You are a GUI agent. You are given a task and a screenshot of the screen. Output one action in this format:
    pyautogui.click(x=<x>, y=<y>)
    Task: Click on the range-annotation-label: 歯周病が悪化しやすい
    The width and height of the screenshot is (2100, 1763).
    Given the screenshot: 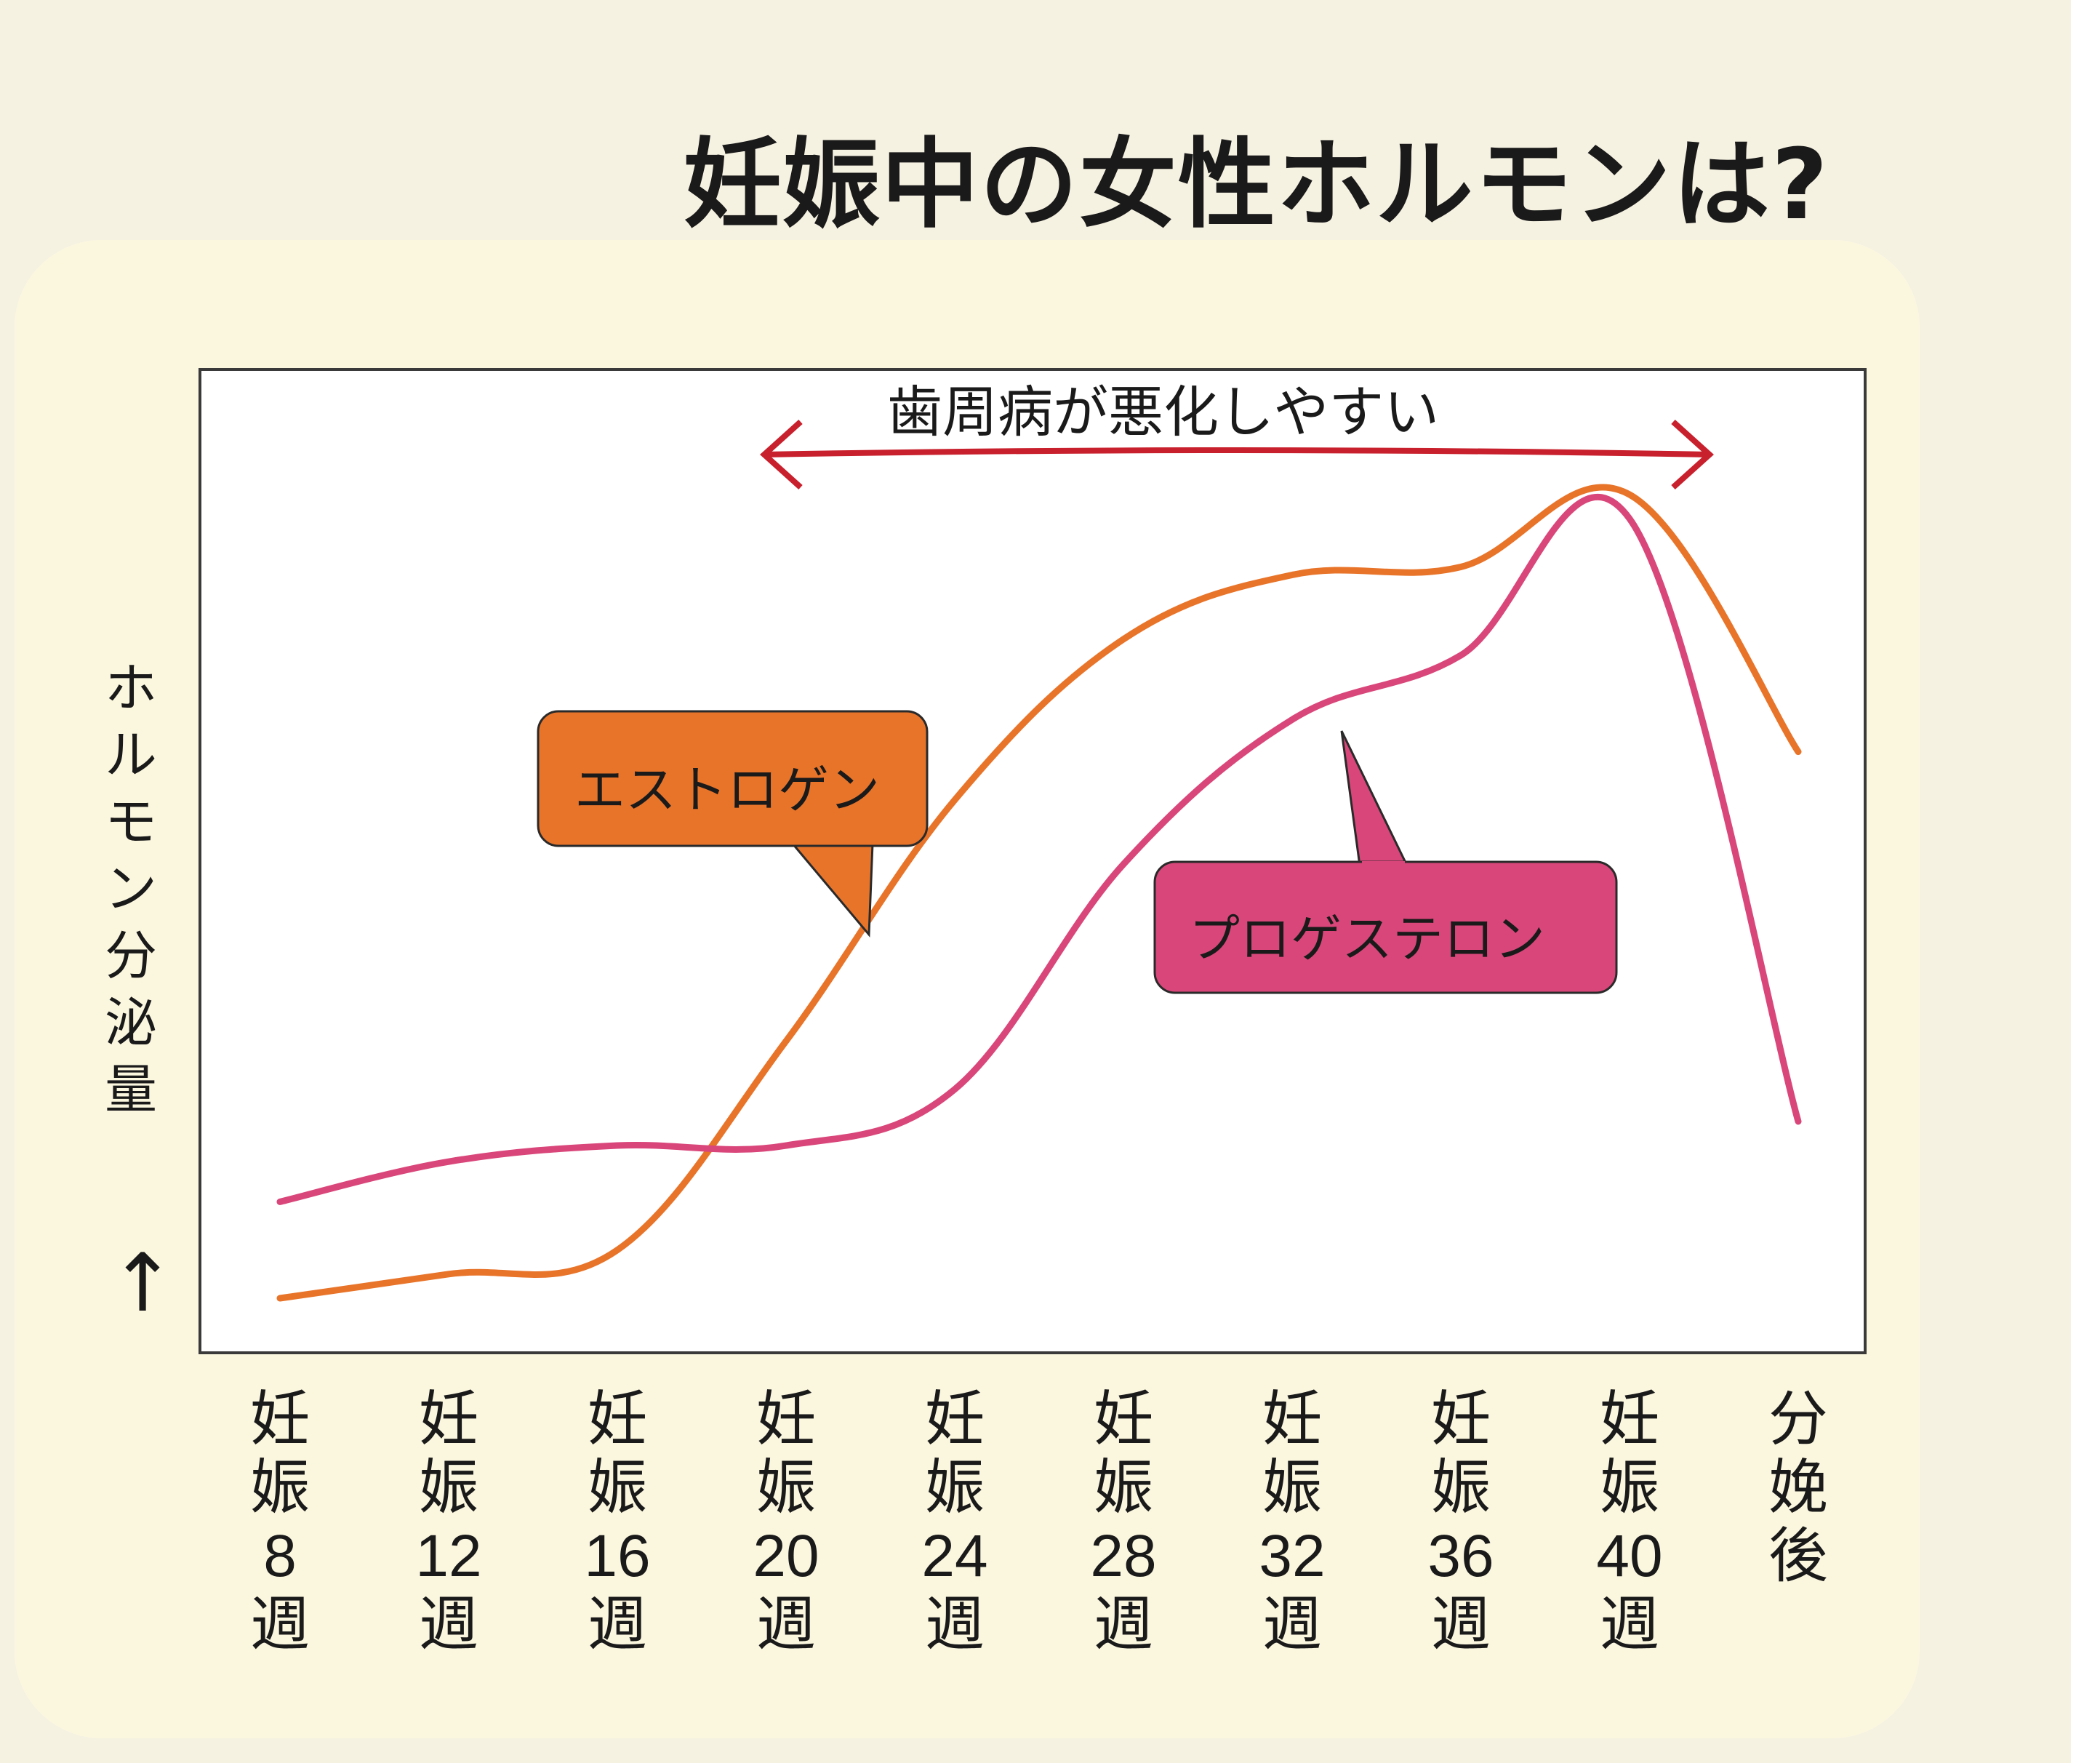 What is the action you would take?
    pyautogui.click(x=1163, y=412)
    